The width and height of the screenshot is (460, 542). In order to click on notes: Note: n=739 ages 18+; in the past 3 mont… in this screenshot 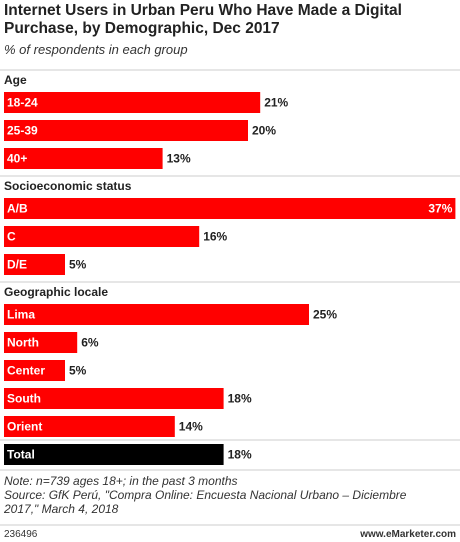, I will do `click(224, 495)`.